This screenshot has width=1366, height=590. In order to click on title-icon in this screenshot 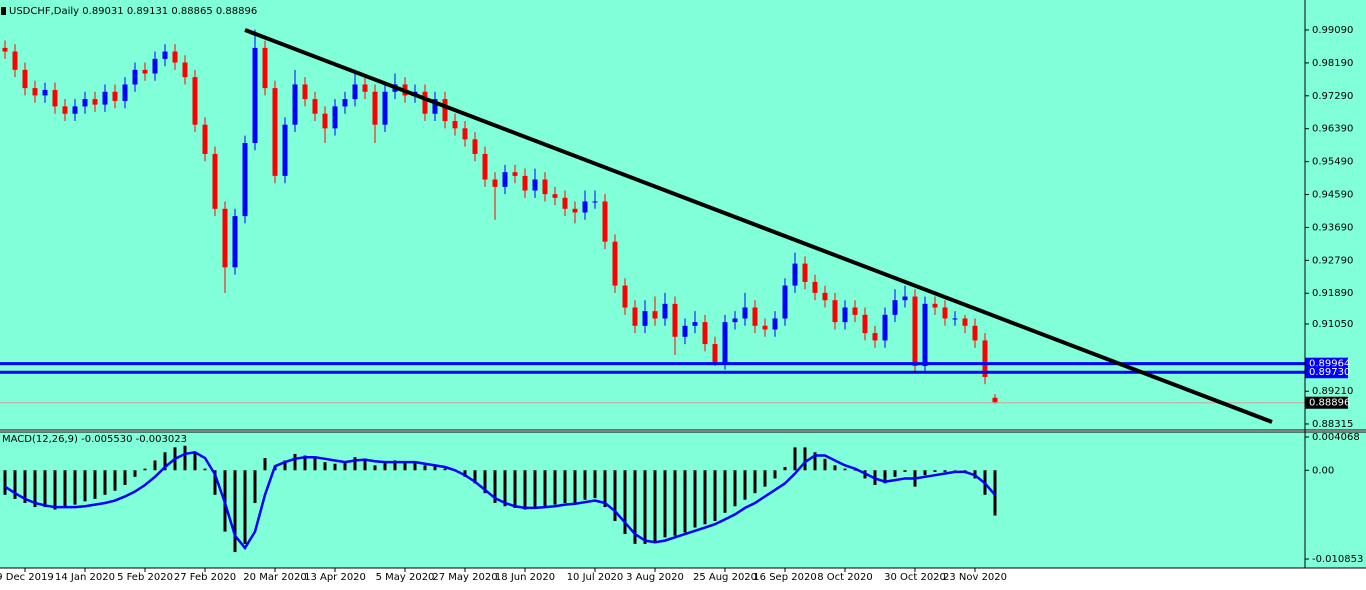, I will do `click(3, 11)`.